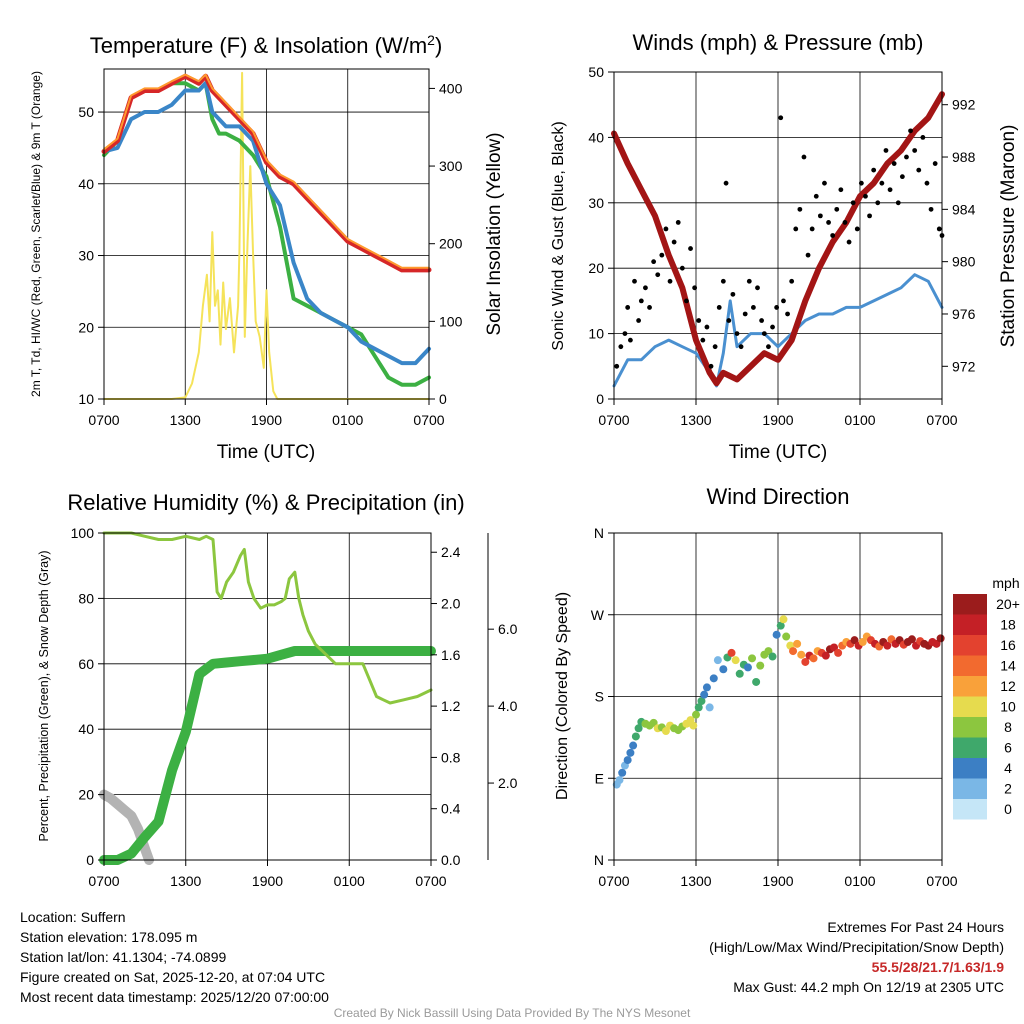 The height and width of the screenshot is (1024, 1024). Describe the element at coordinates (562, 696) in the screenshot. I see `direction-left-axis-label: Direction (Colored By Speed)` at that location.